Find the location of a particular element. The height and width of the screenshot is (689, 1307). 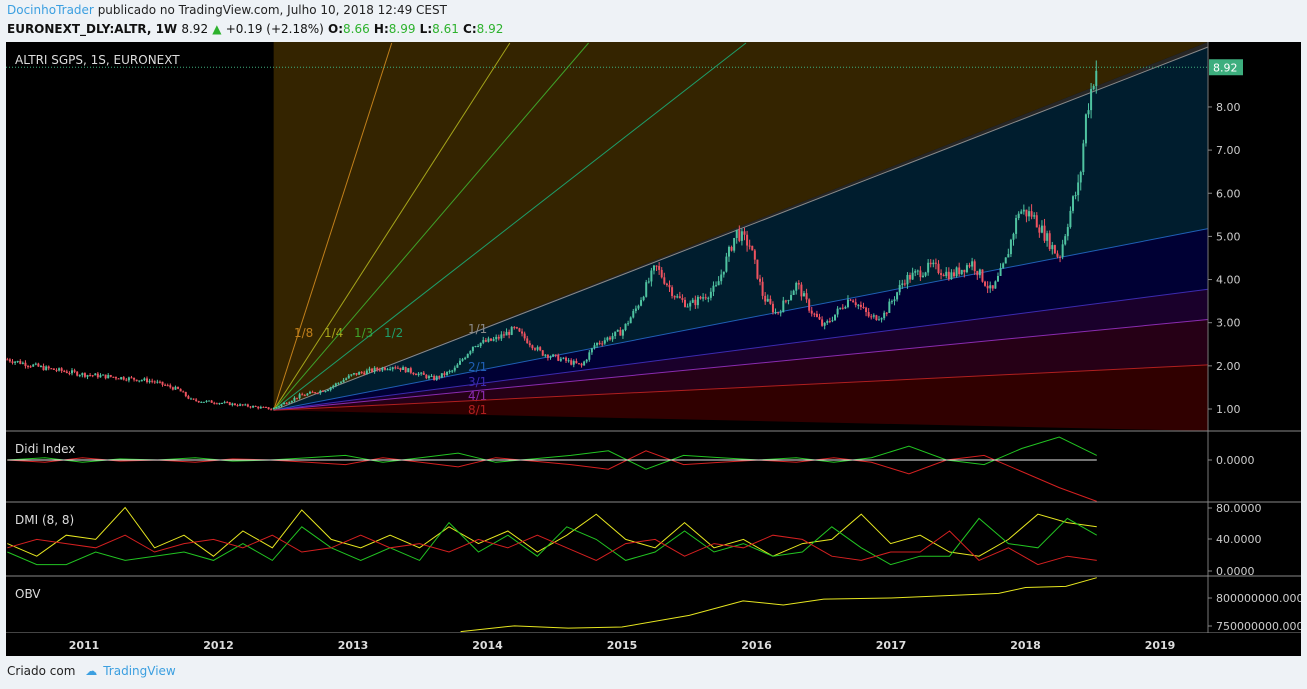

tradingview-link: TradingView is located at coordinates (139, 671).